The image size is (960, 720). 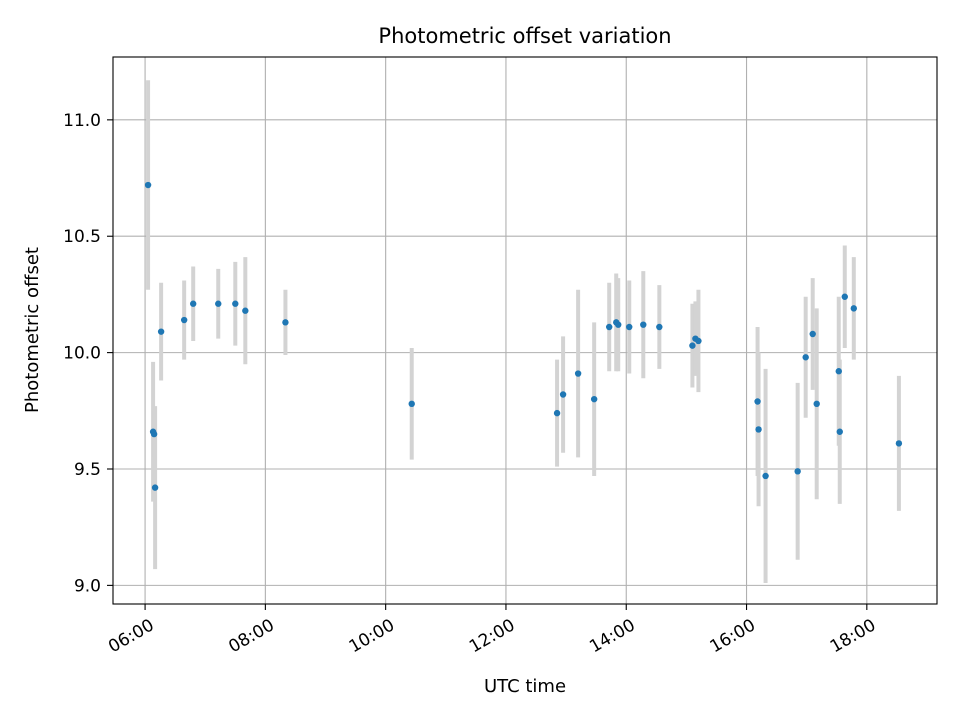 I want to click on y-axis-label: Photometric offset, so click(x=32, y=330).